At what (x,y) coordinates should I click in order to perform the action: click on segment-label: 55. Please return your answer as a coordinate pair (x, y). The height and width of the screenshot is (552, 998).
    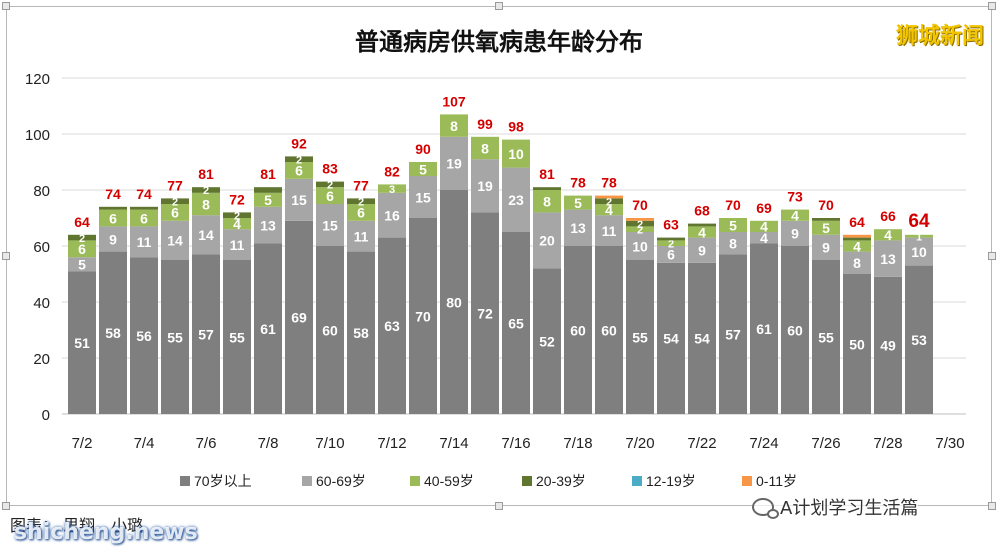
    Looking at the image, I should click on (175, 337).